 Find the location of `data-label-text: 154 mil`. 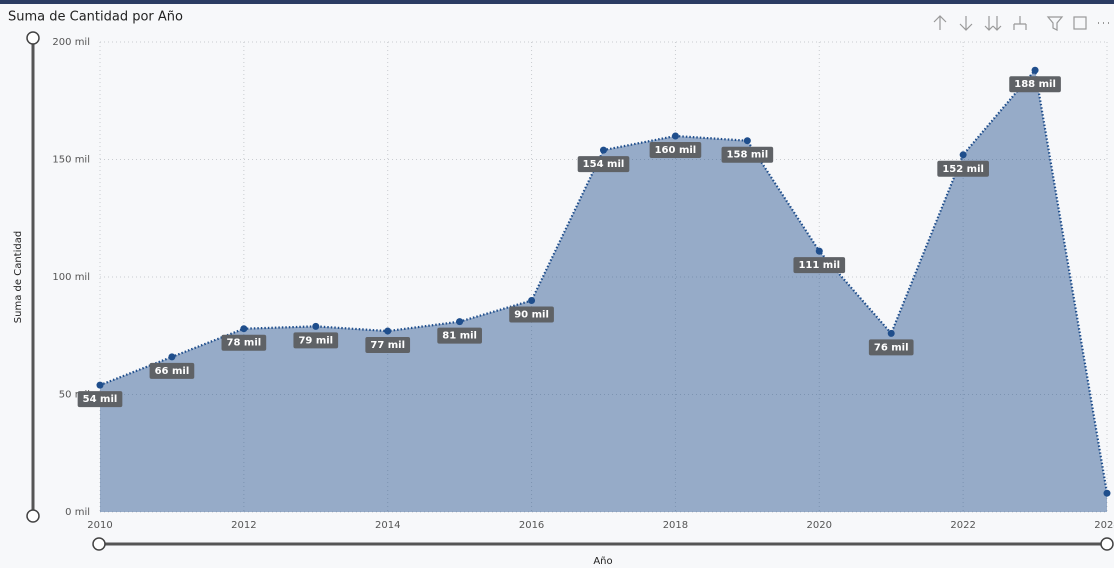

data-label-text: 154 mil is located at coordinates (604, 164).